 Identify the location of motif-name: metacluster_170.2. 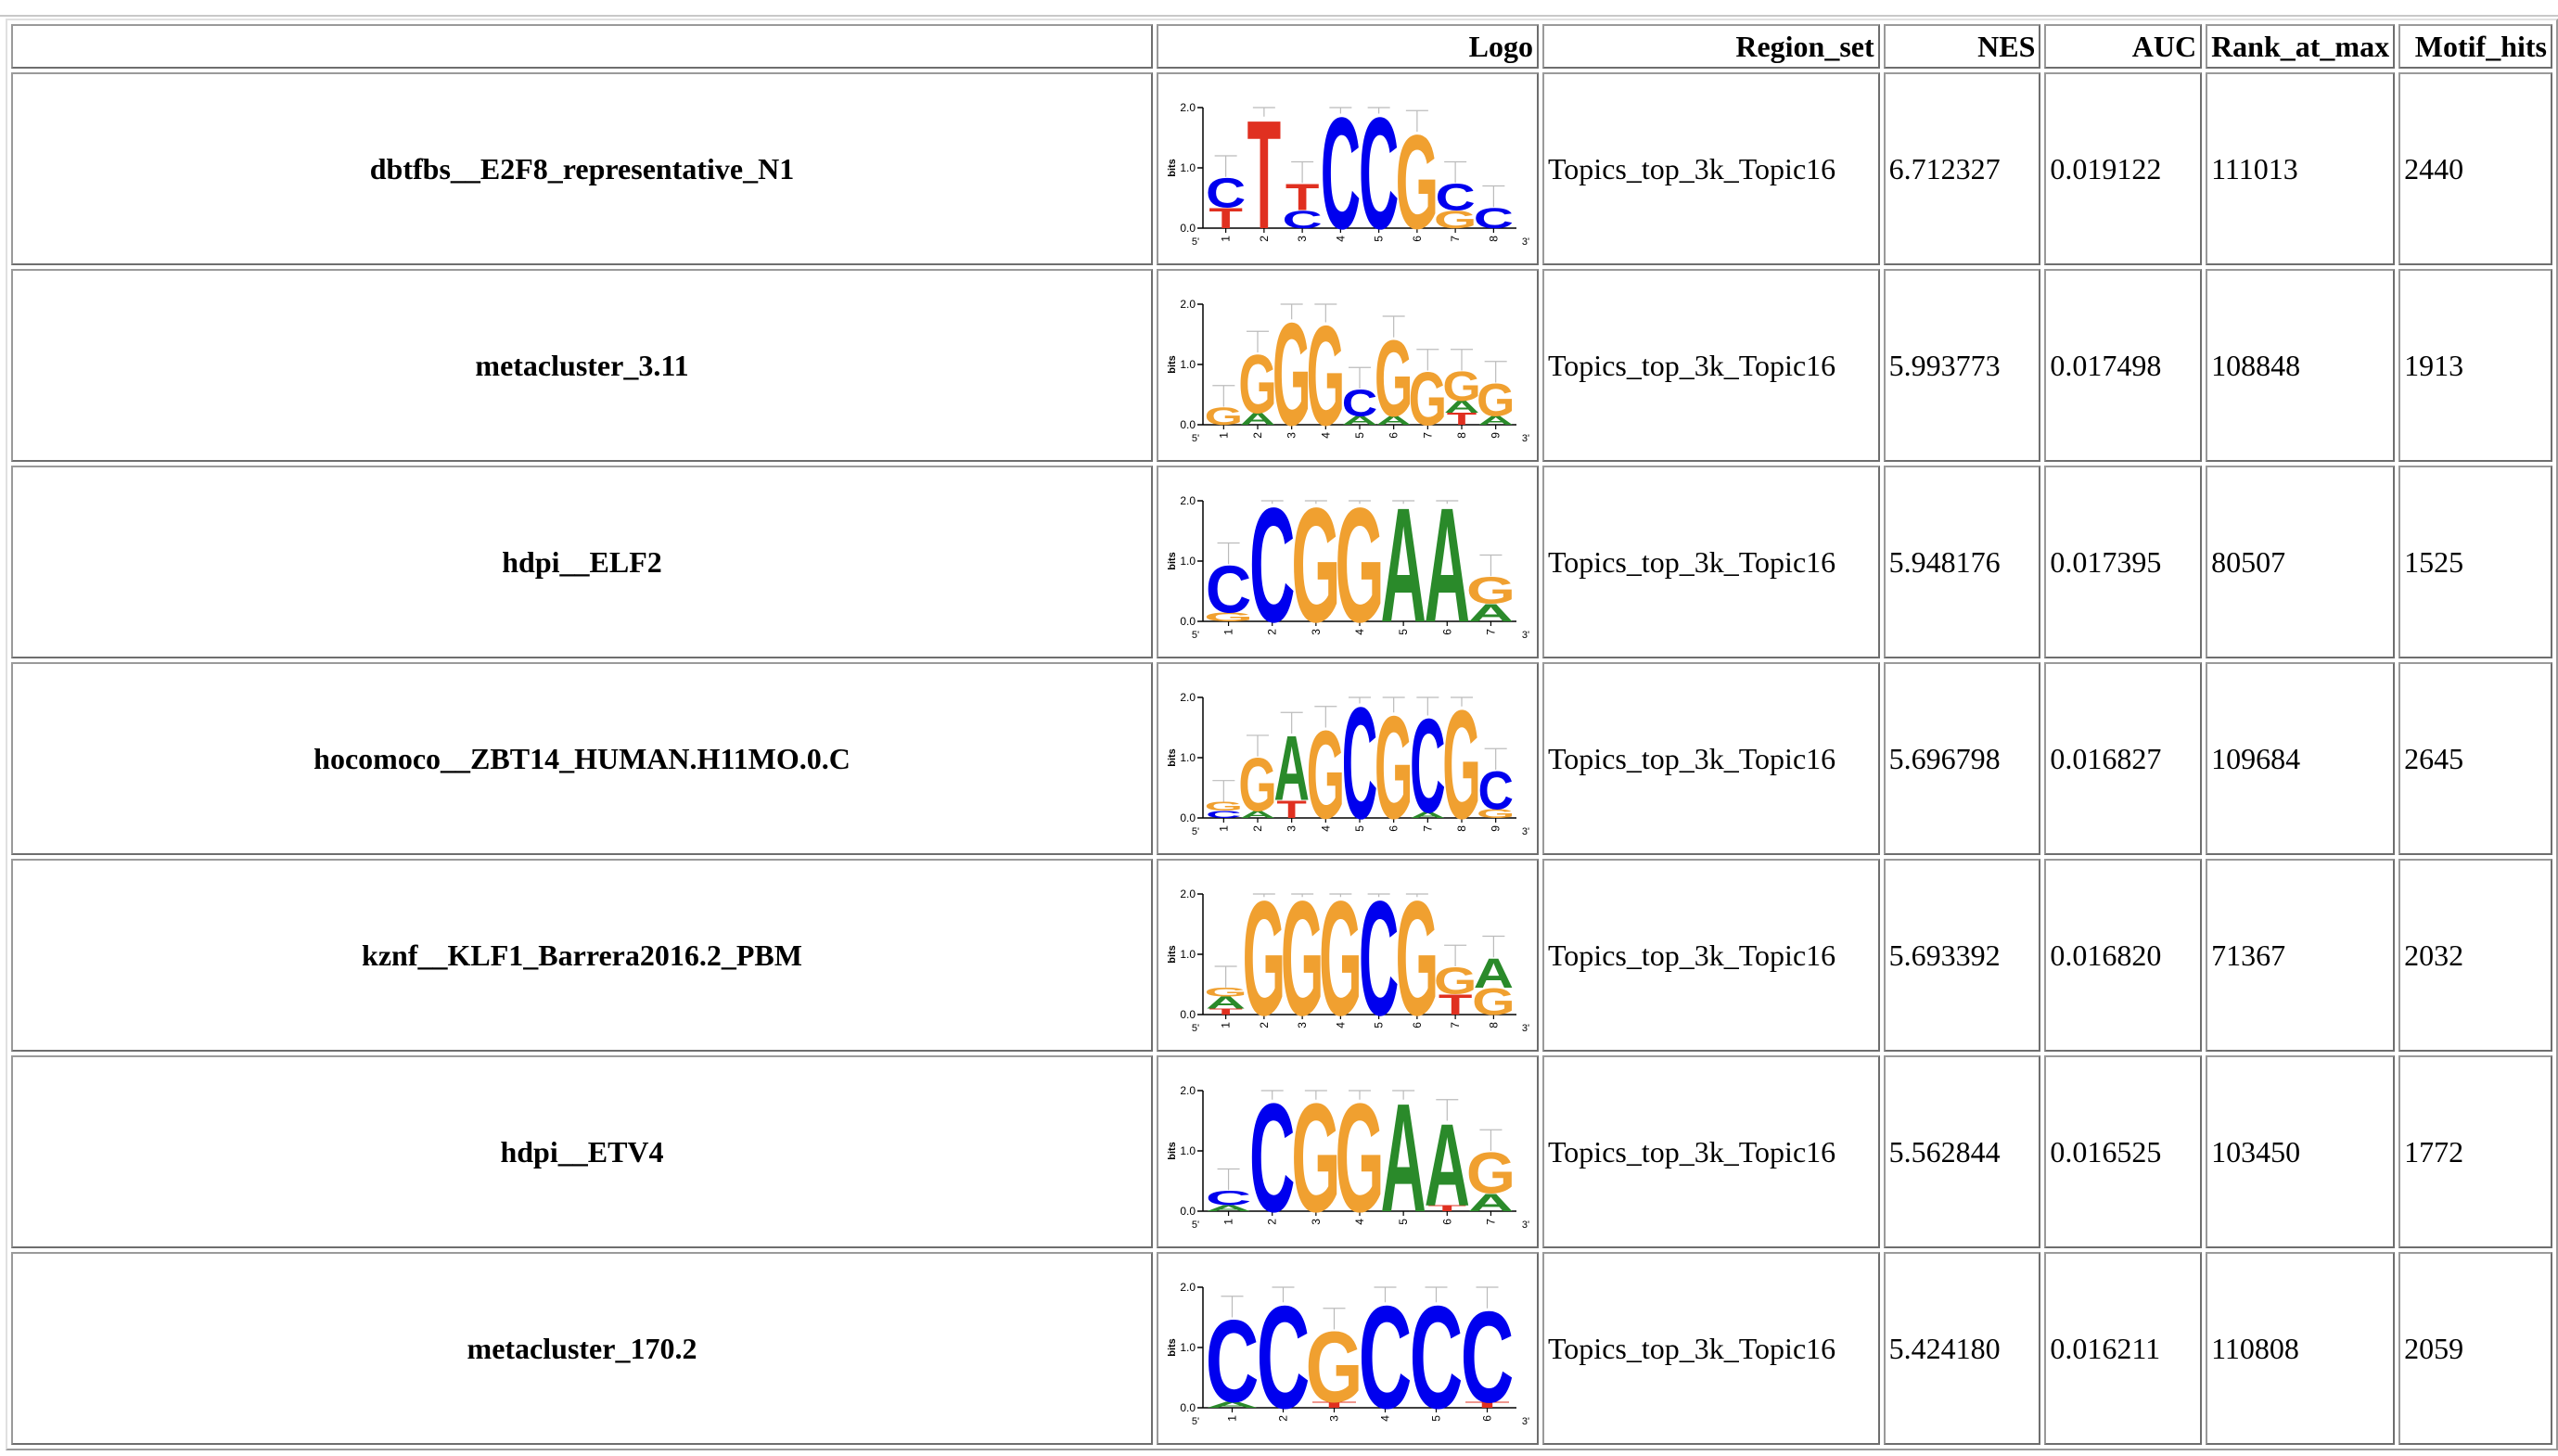
(582, 1348).